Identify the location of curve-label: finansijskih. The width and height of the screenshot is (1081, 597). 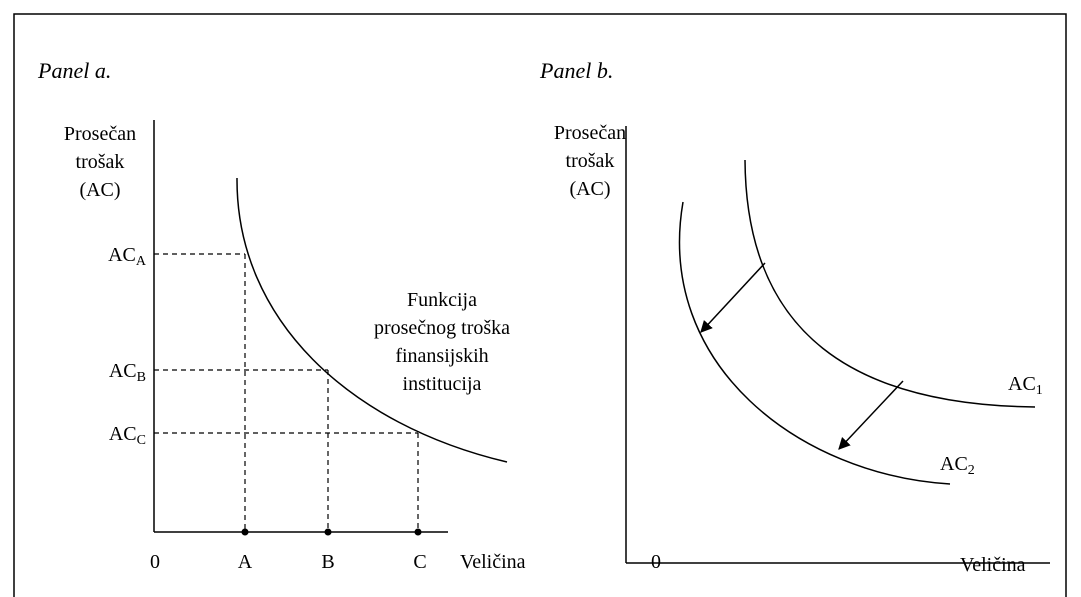
(441, 356).